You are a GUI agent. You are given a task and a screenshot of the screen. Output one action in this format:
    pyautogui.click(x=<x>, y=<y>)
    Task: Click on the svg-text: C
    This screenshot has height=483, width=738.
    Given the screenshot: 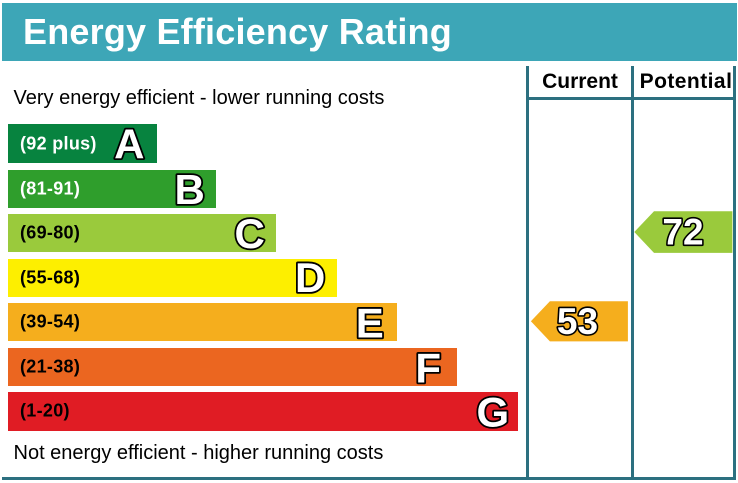 What is the action you would take?
    pyautogui.click(x=250, y=233)
    